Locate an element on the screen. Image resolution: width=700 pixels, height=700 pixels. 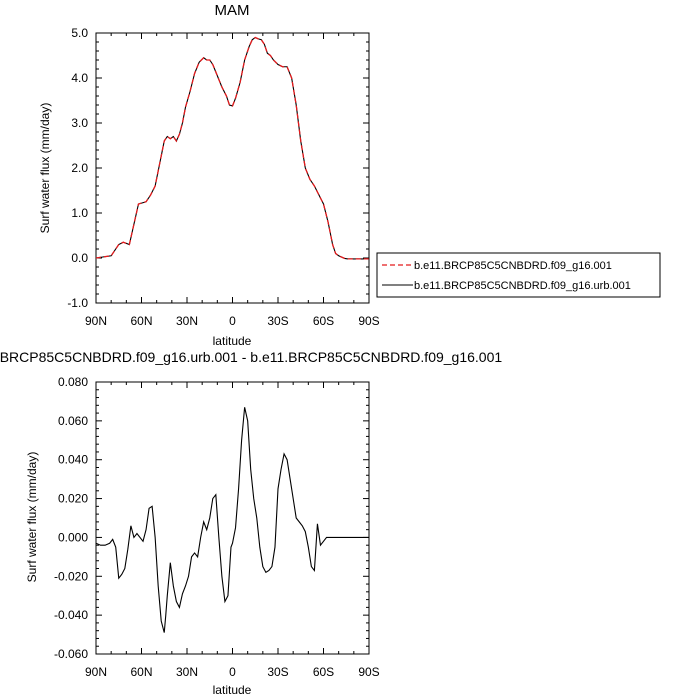
bottom-x-tick-label: 0 is located at coordinates (232, 672).